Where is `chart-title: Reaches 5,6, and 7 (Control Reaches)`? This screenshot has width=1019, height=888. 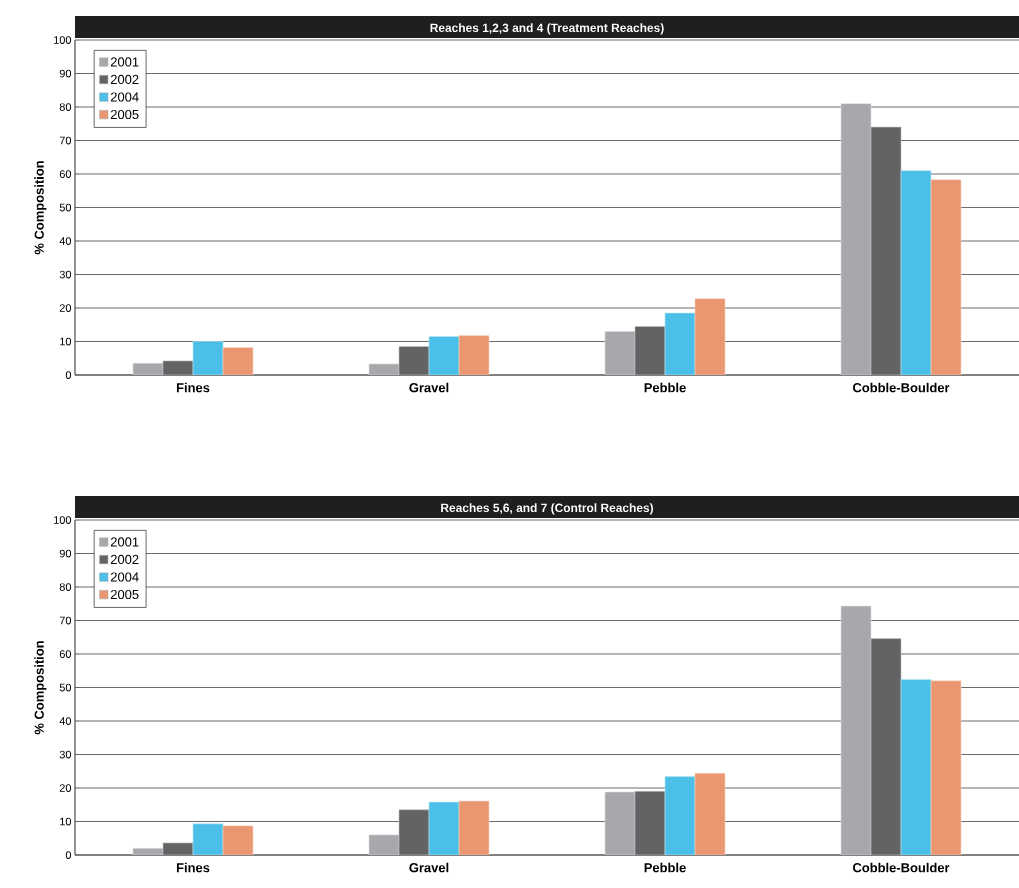 chart-title: Reaches 5,6, and 7 (Control Reaches) is located at coordinates (547, 509).